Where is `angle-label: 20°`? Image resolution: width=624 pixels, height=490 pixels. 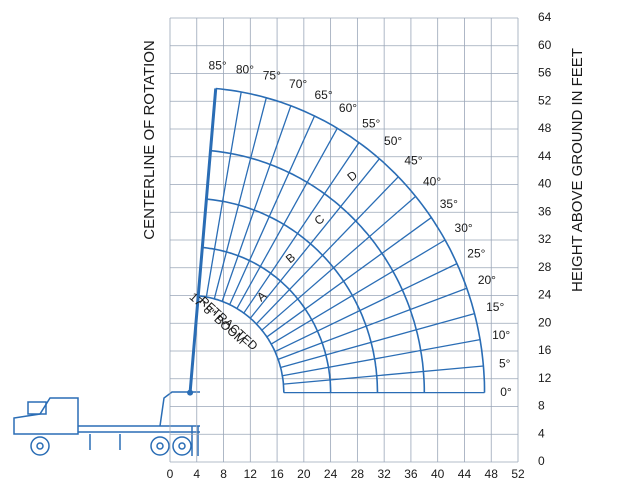
angle-label: 20° is located at coordinates (487, 280).